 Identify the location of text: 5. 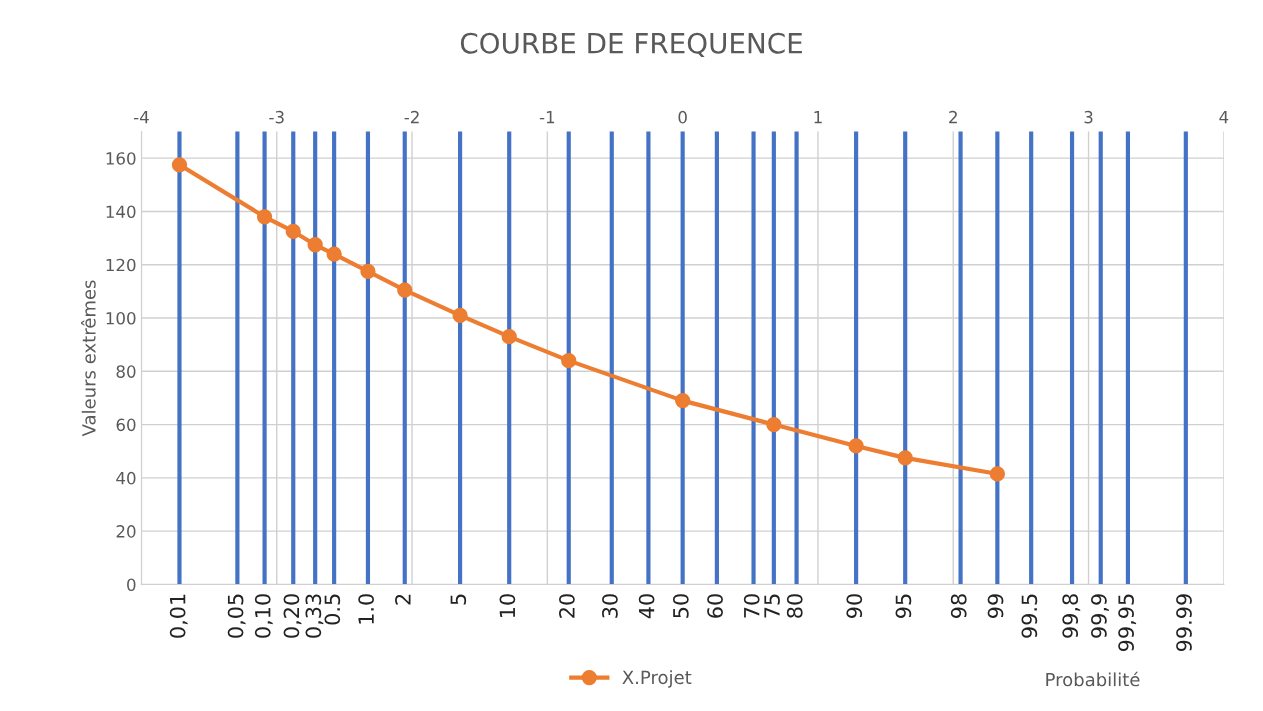
(458, 599).